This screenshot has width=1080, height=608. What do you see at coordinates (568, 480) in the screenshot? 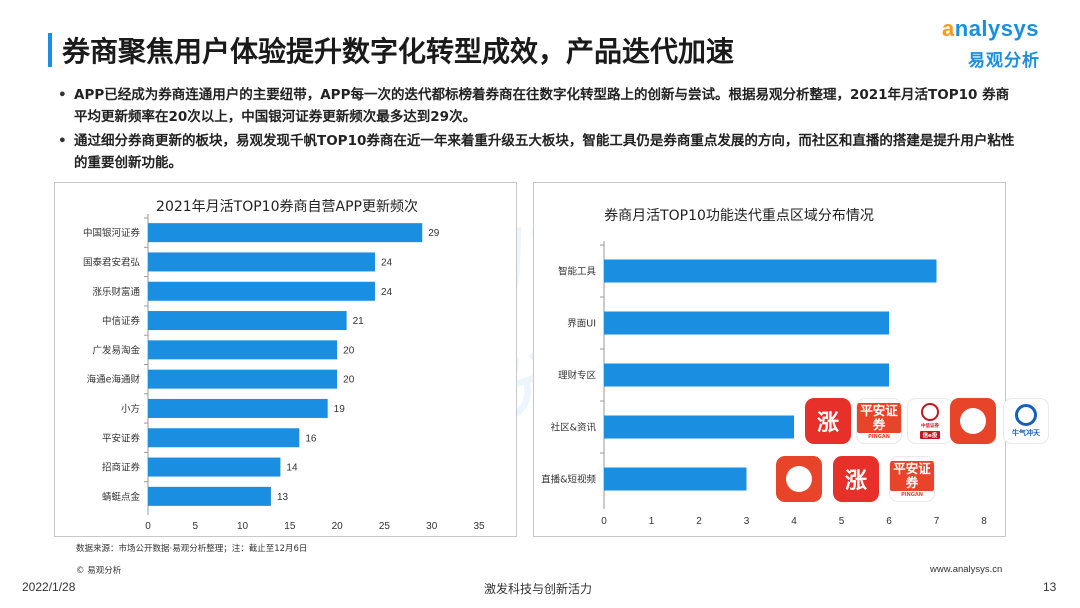
I see `category-label: 直播&短视频` at bounding box center [568, 480].